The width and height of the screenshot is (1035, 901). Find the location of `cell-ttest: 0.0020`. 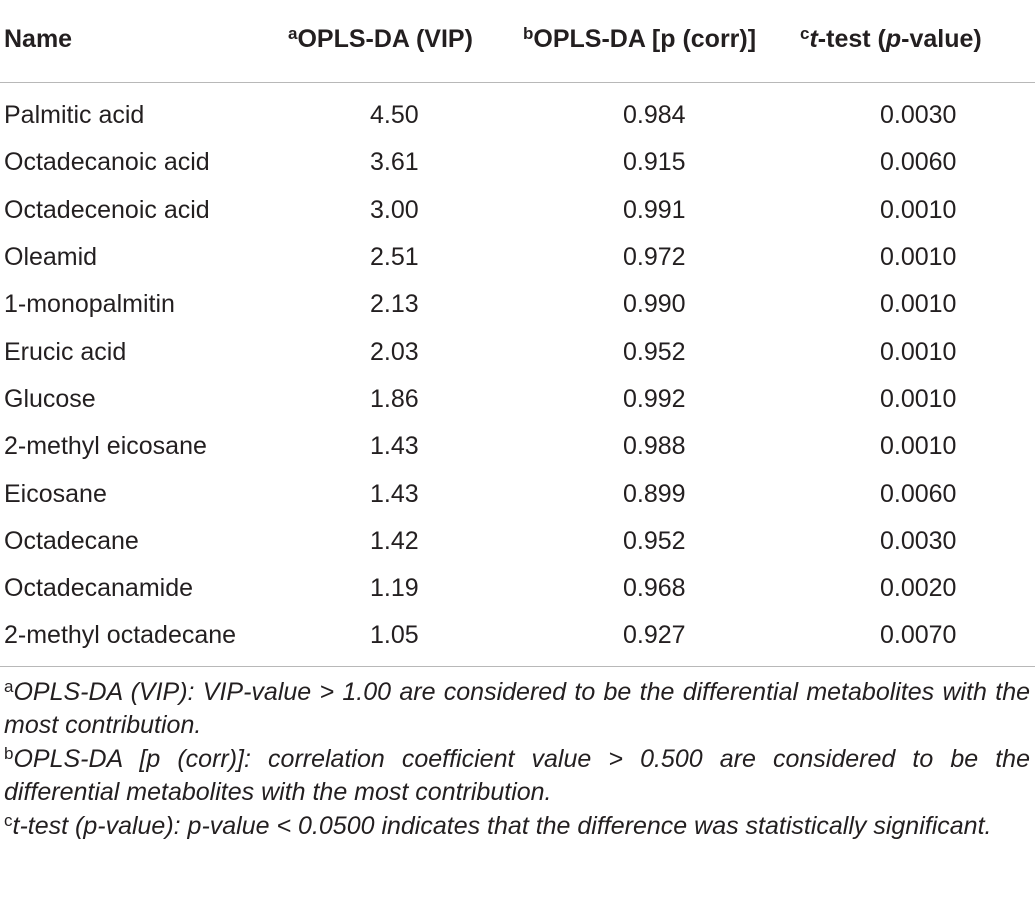

cell-ttest: 0.0020 is located at coordinates (918, 588).